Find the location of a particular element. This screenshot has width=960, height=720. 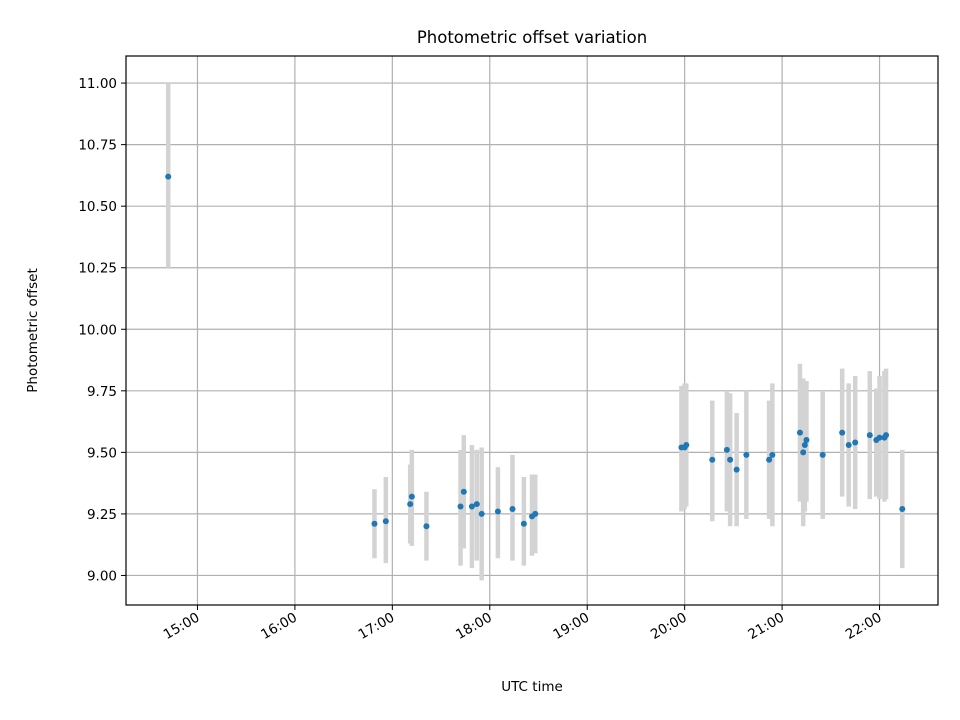

x-axis-label: UTC time is located at coordinates (532, 687).